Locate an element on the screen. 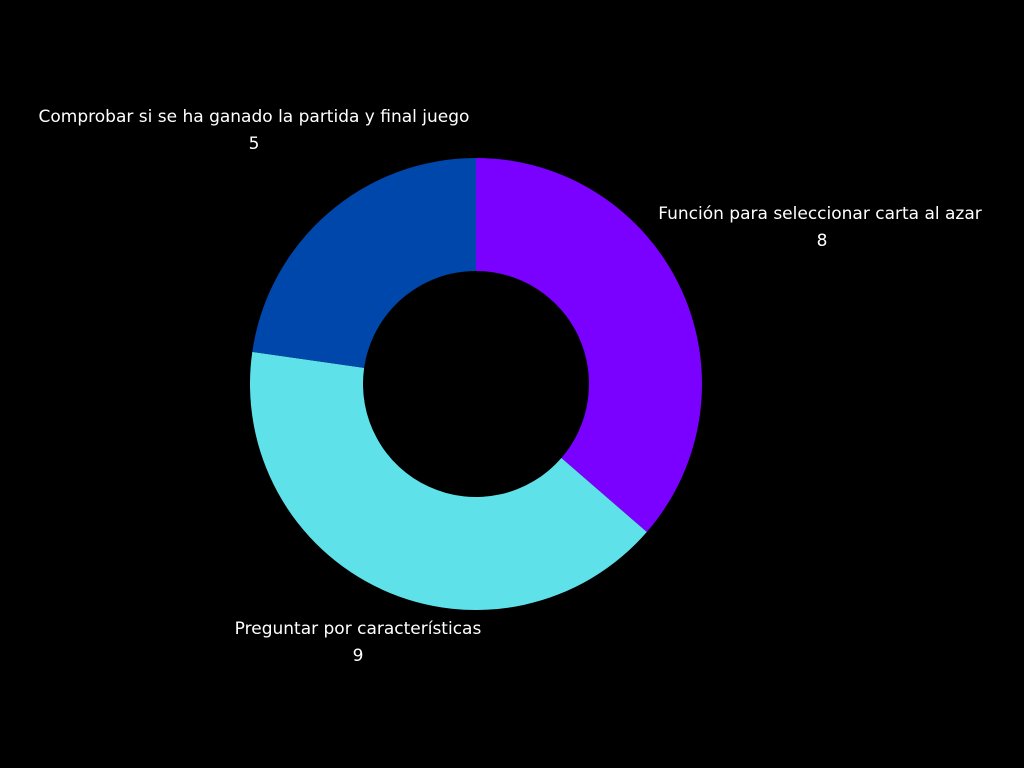 This screenshot has height=768, width=1024. slice-label-name: Preguntar por características is located at coordinates (358, 629).